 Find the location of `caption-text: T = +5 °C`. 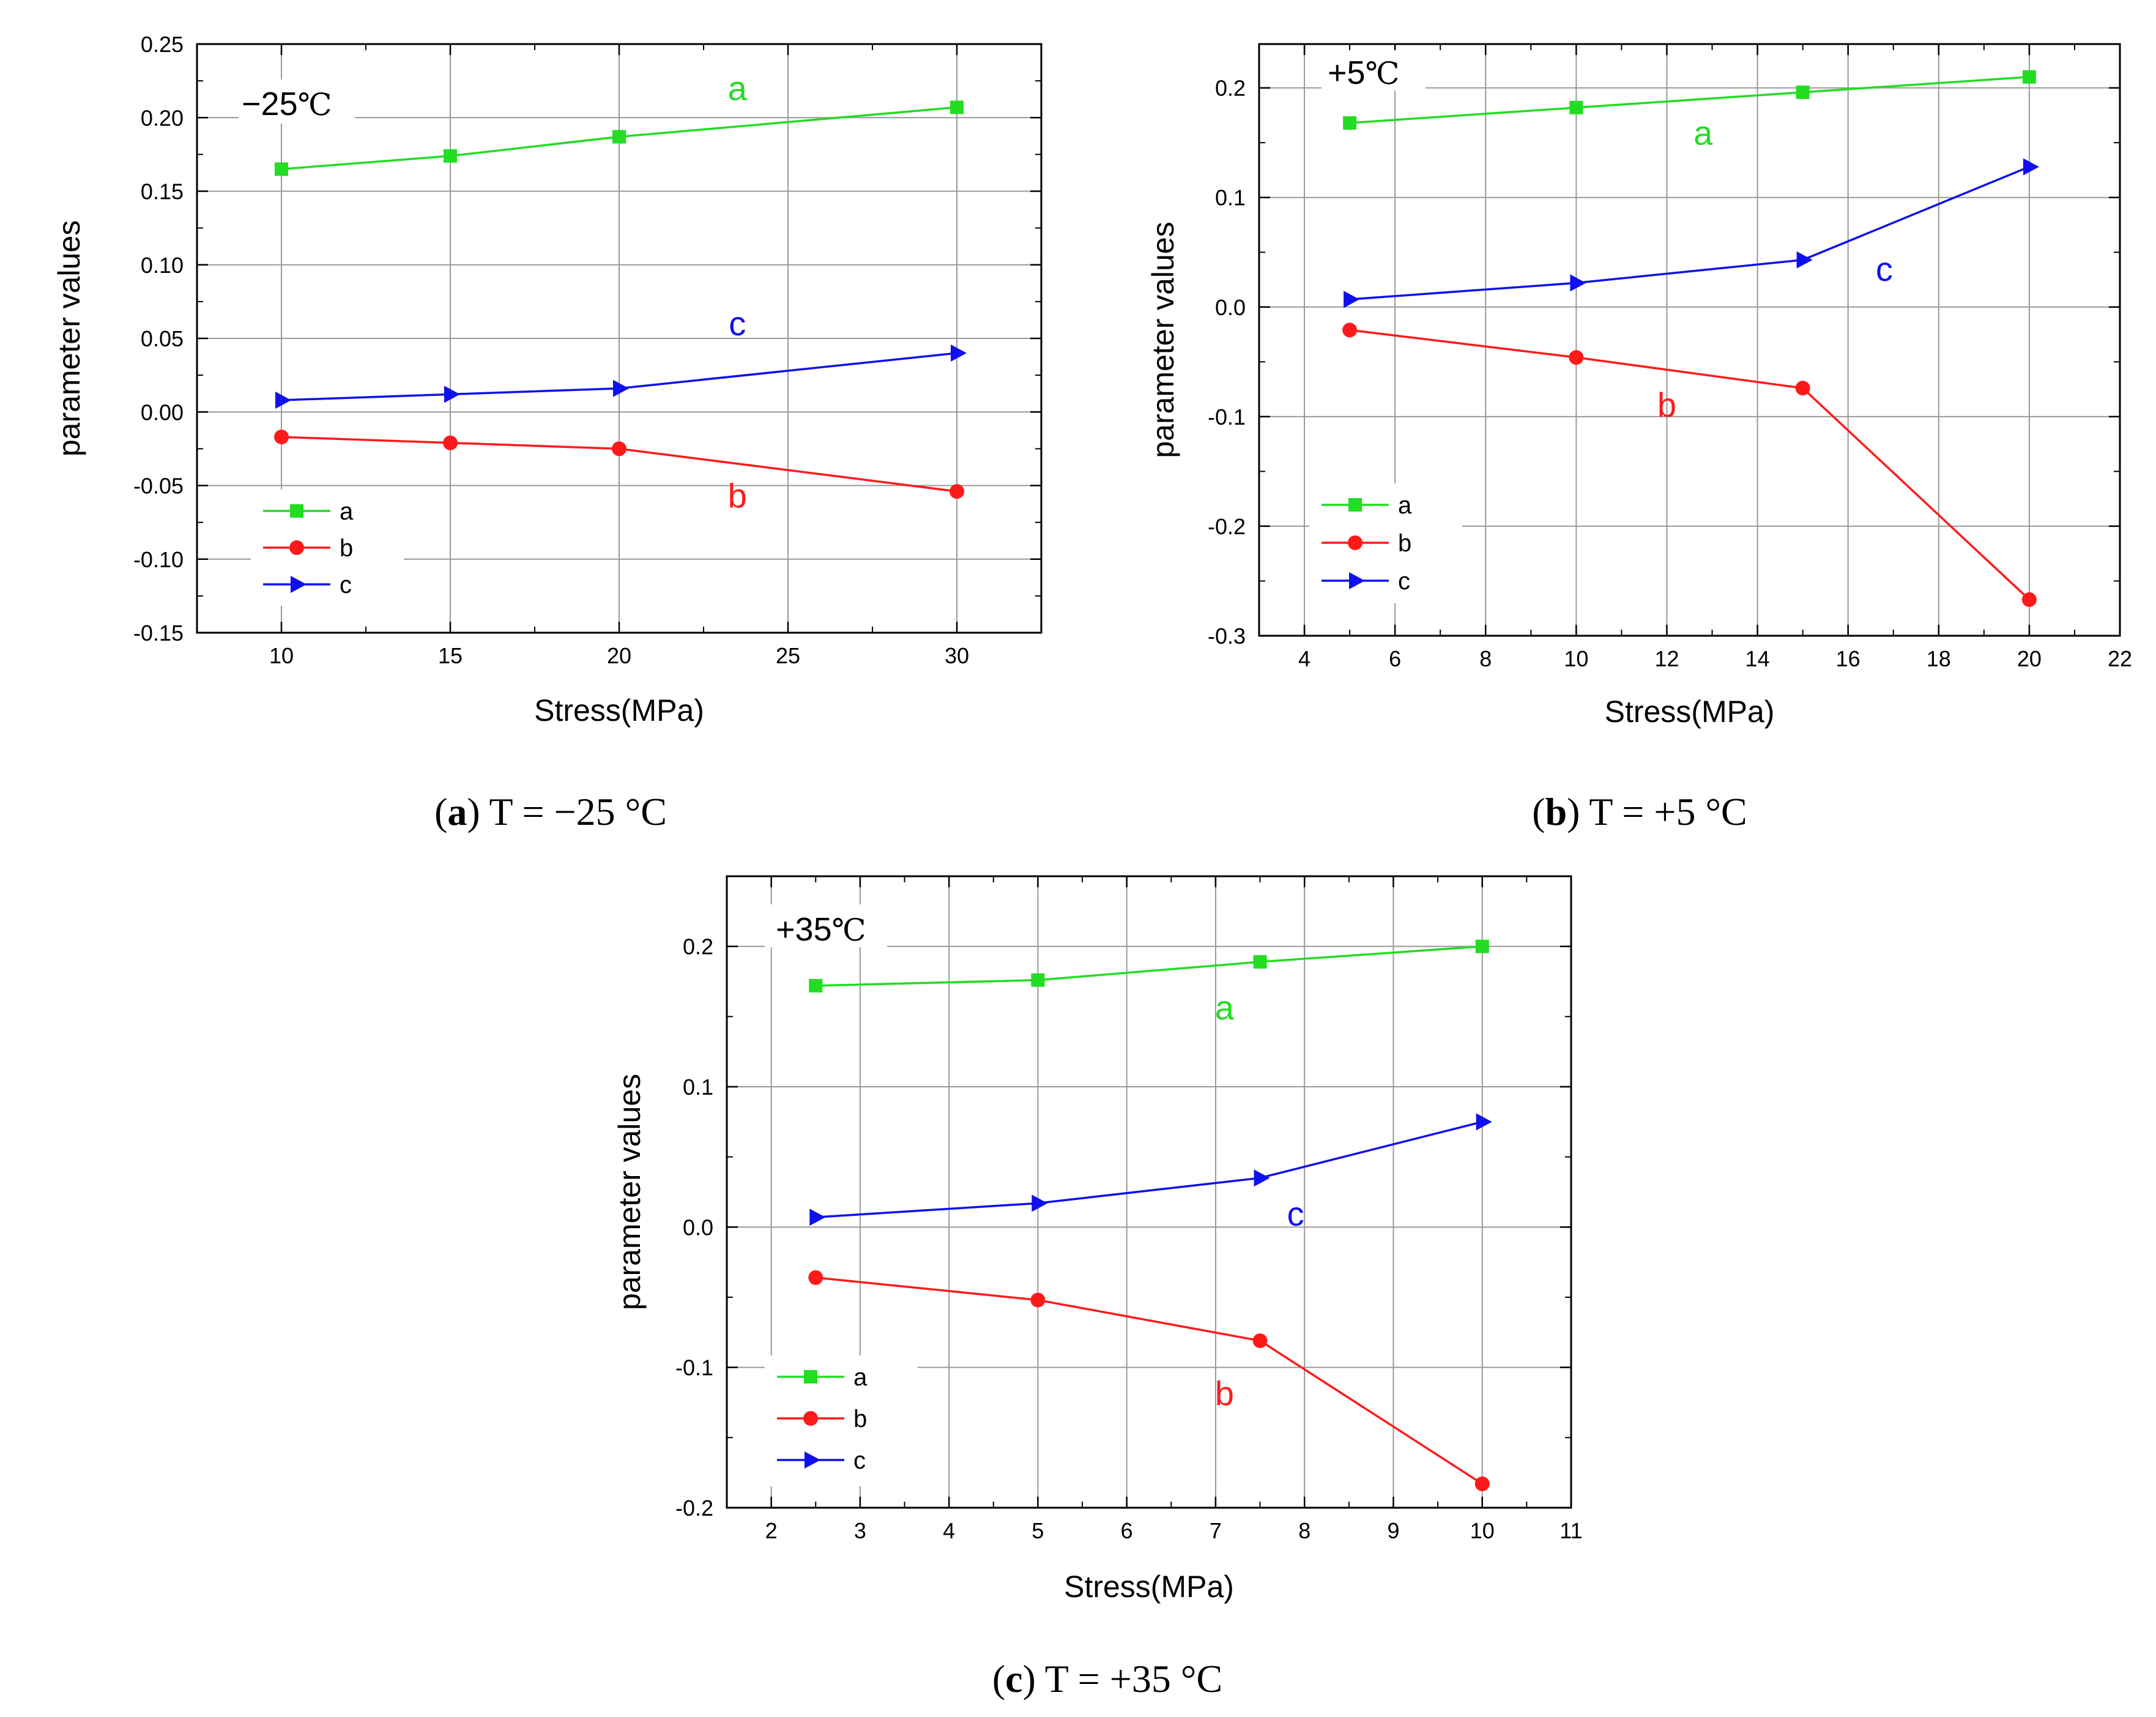

caption-text: T = +5 °C is located at coordinates (1663, 811).